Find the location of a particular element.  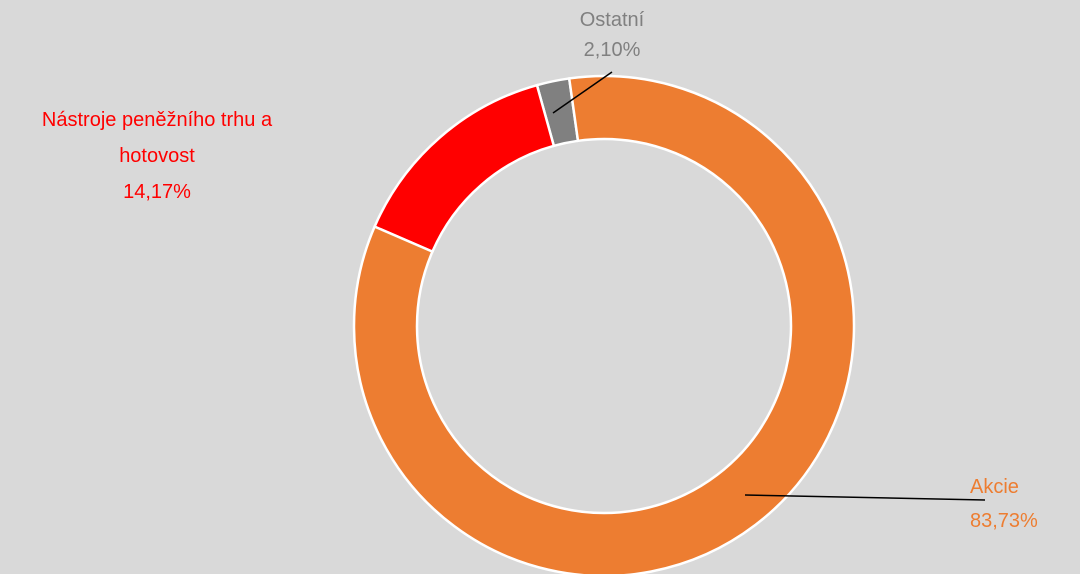

value-label: 83,73% is located at coordinates (1004, 521).